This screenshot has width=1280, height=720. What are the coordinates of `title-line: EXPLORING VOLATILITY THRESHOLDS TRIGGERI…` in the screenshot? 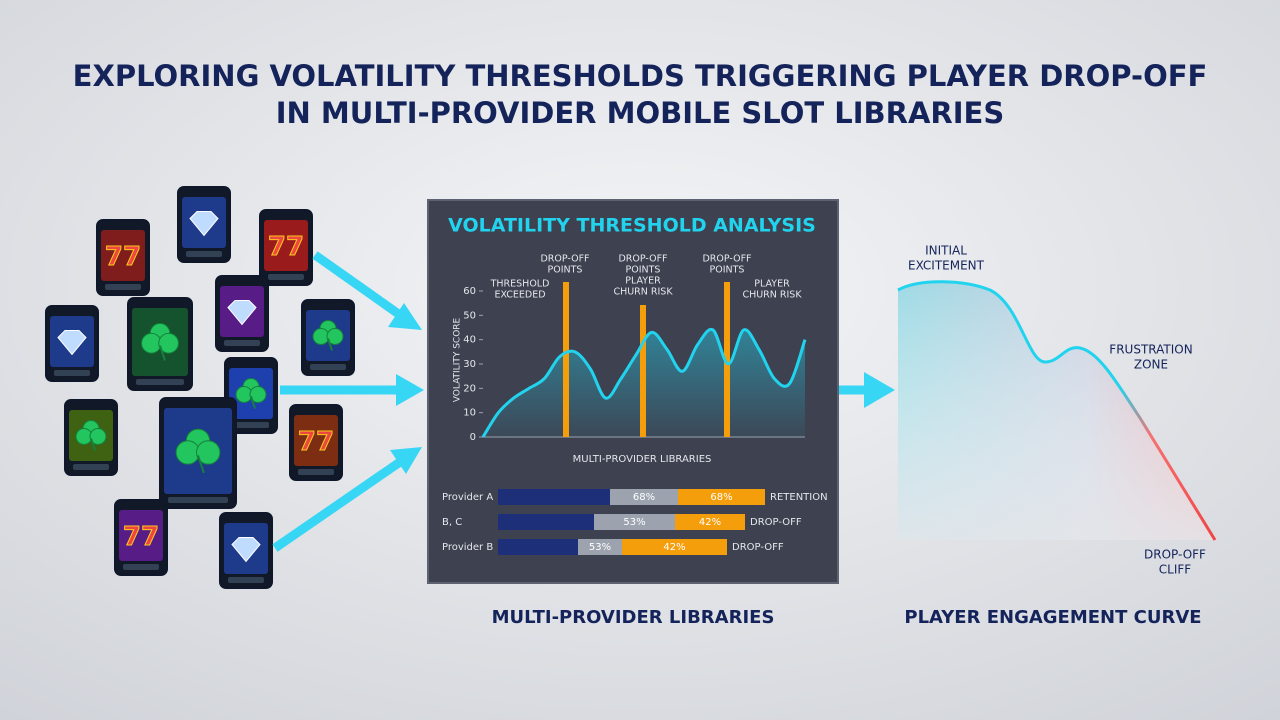 It's located at (640, 76).